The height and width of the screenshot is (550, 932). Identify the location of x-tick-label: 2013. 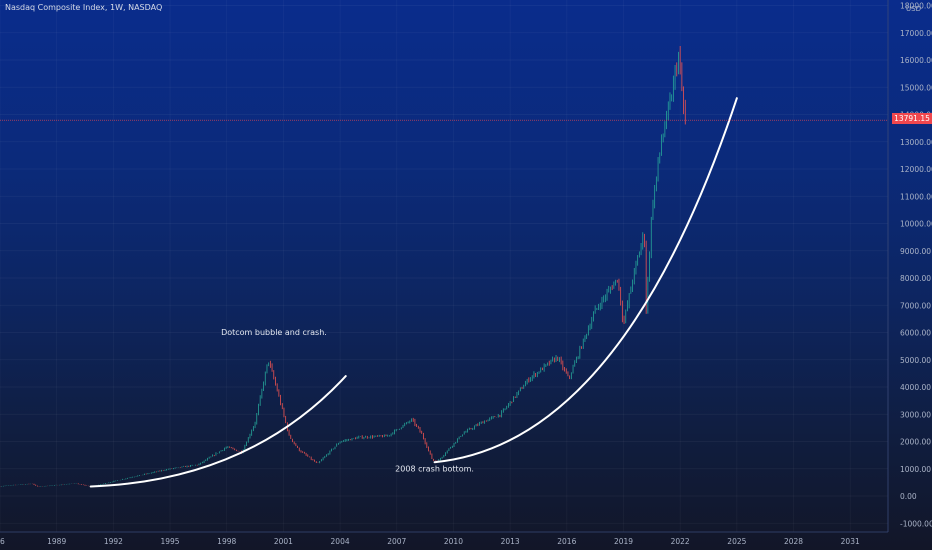
(510, 541).